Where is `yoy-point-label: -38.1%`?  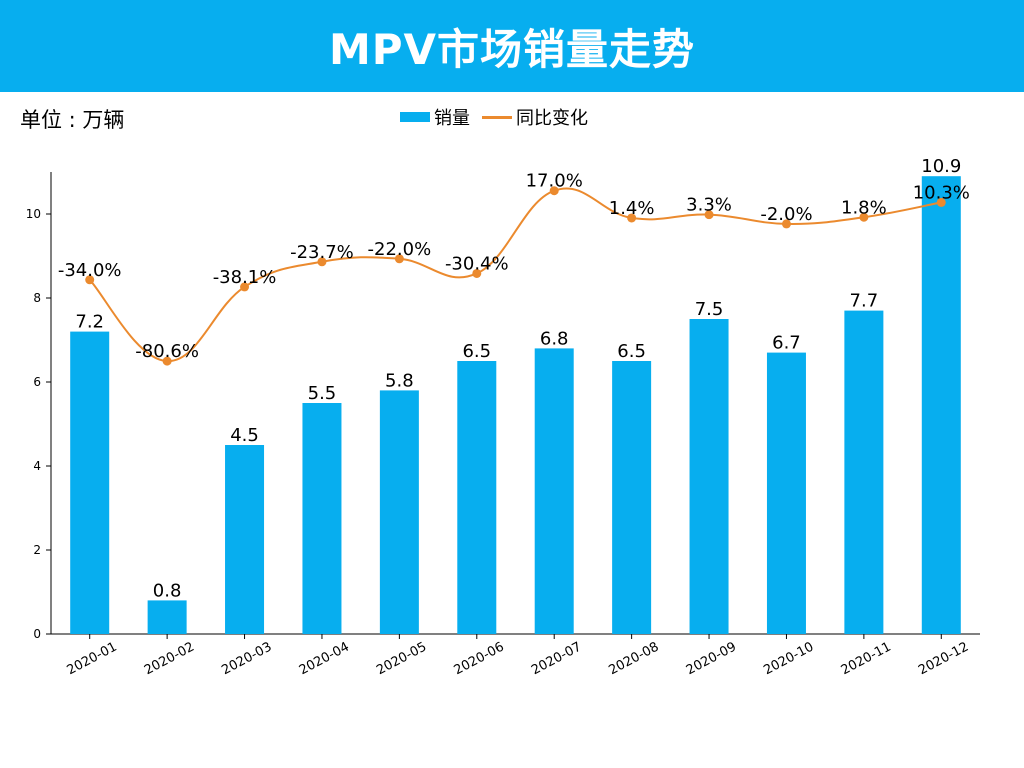 yoy-point-label: -38.1% is located at coordinates (245, 277).